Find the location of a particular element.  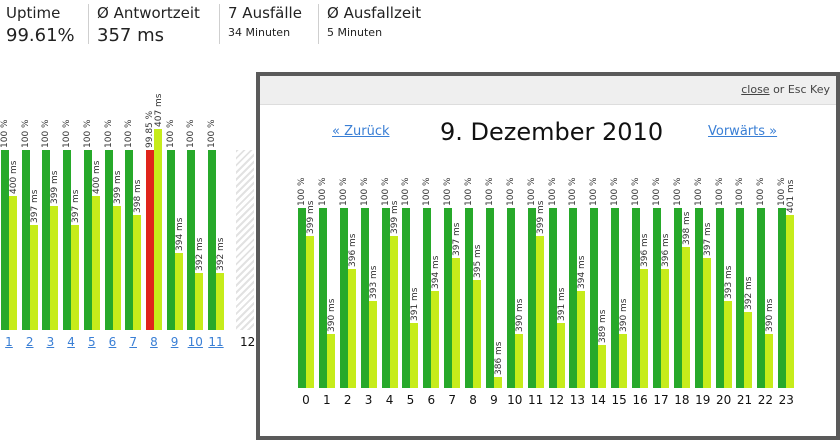

hour-label: 10 is located at coordinates (515, 400).